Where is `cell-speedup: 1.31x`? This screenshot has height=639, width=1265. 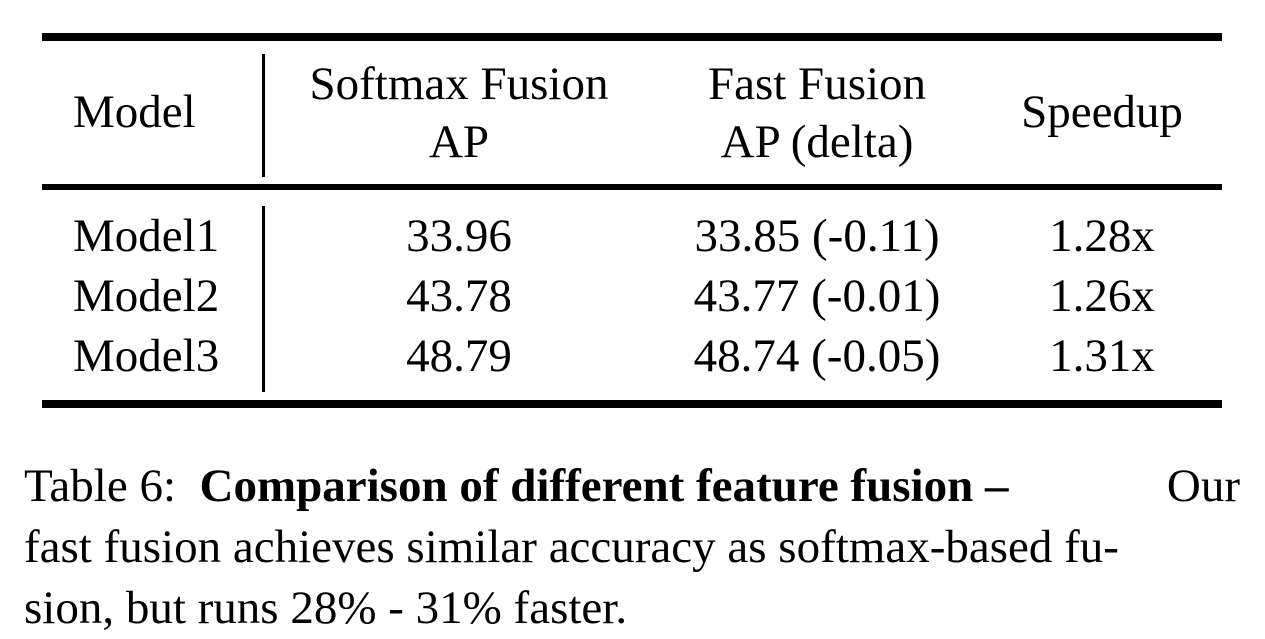
cell-speedup: 1.31x is located at coordinates (1102, 356).